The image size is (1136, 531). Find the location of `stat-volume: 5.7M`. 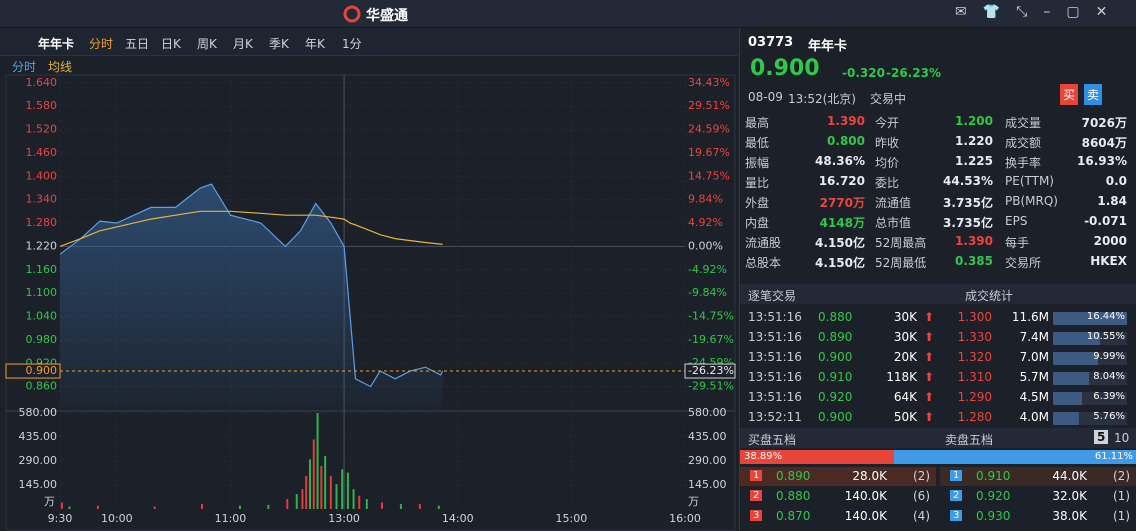

stat-volume: 5.7M is located at coordinates (1034, 377).